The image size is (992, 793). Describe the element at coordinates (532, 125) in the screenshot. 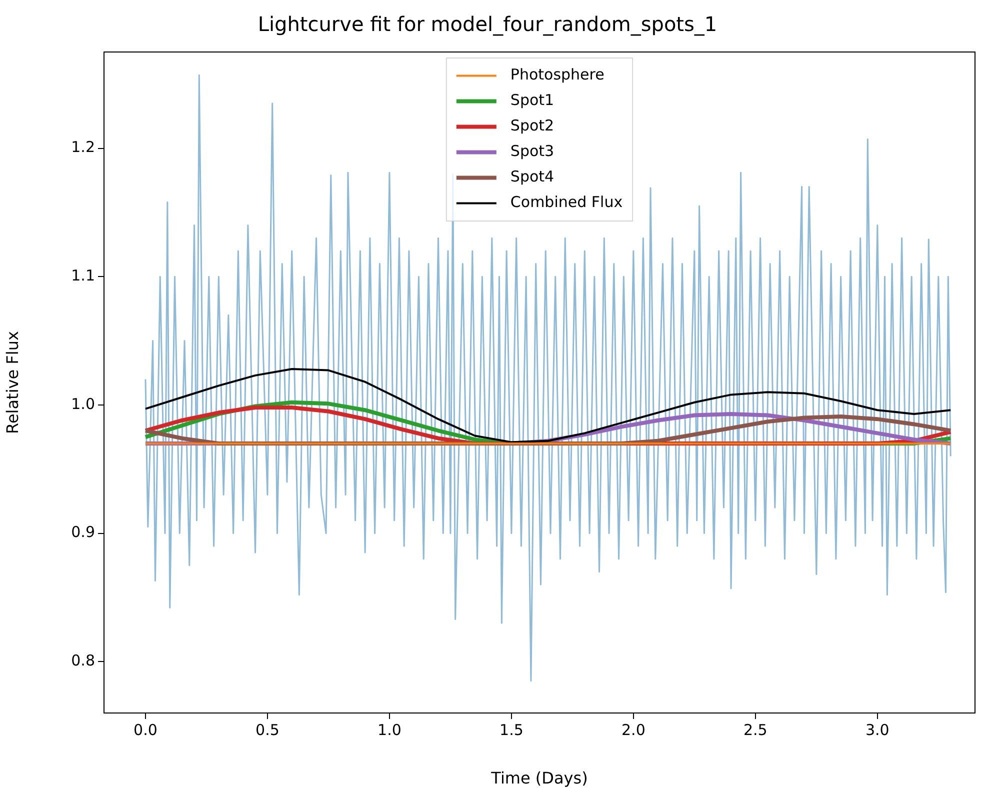

I see `legend-label: Spot2` at that location.